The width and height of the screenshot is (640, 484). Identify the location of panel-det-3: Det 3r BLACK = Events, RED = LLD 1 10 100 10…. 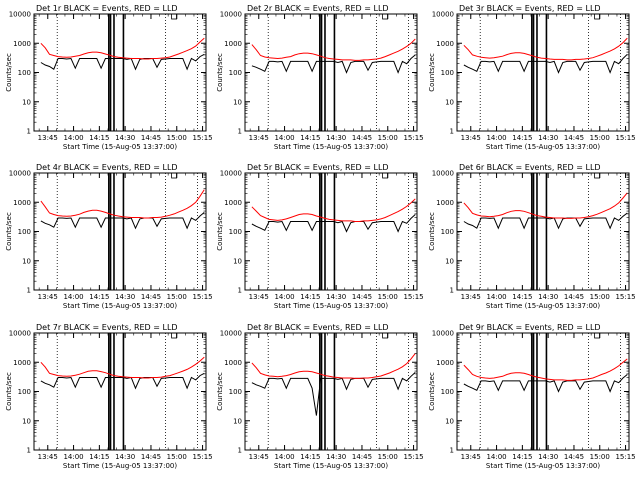
(532, 77).